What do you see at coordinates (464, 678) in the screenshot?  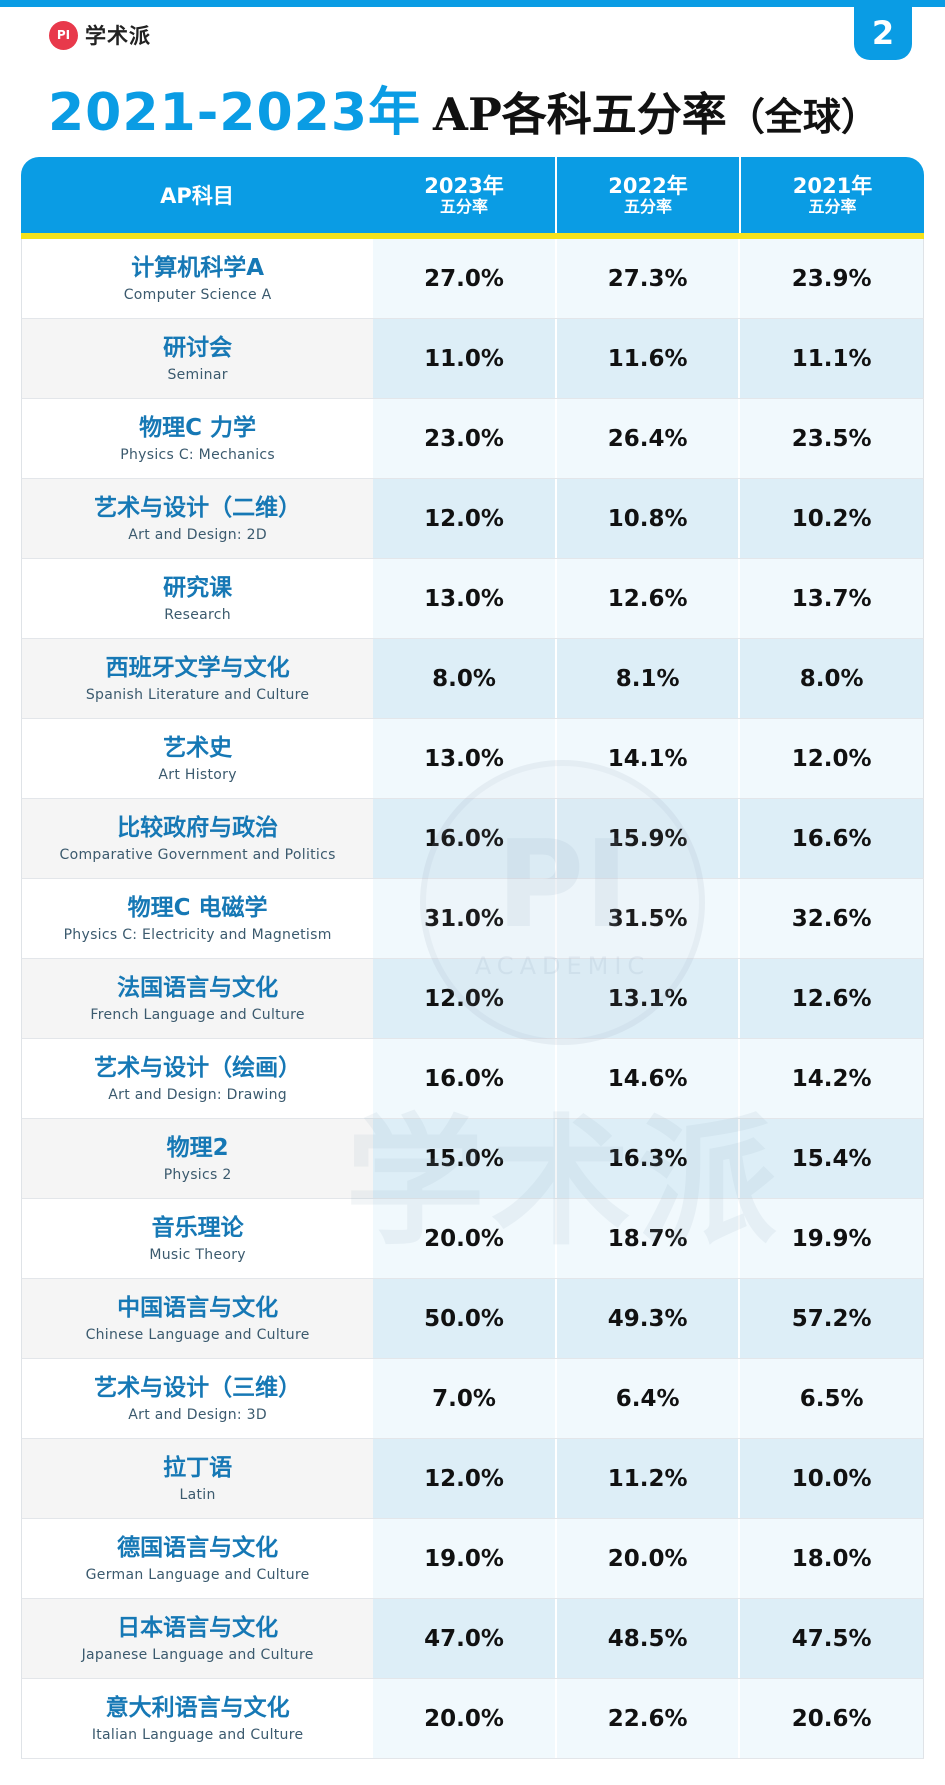 I see `value-2023: 8.0%` at bounding box center [464, 678].